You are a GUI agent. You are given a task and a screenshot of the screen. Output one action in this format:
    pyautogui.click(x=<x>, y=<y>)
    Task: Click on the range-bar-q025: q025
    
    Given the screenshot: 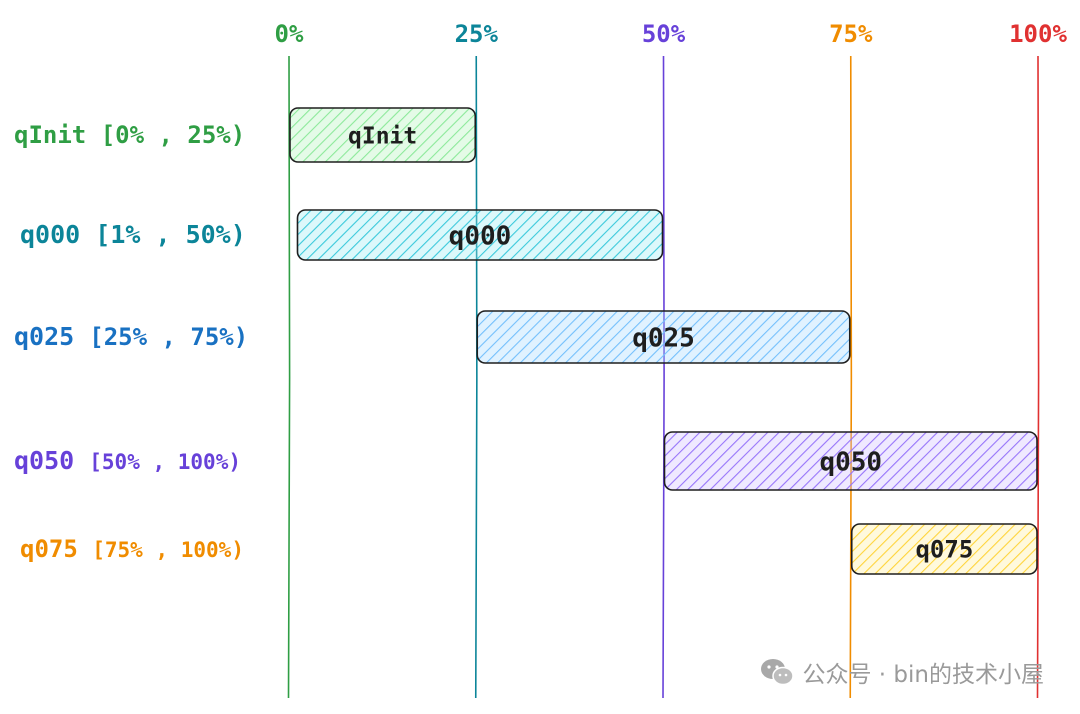 What is the action you would take?
    pyautogui.click(x=663, y=337)
    